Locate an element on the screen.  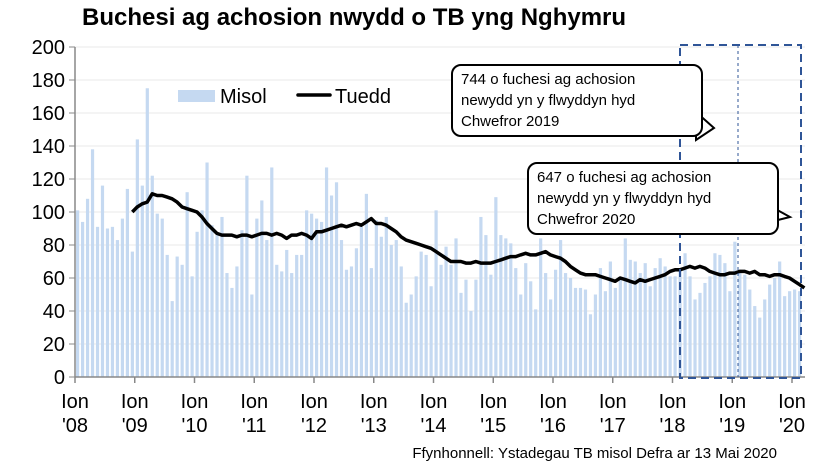
legend-label-misol: Misol is located at coordinates (243, 97).